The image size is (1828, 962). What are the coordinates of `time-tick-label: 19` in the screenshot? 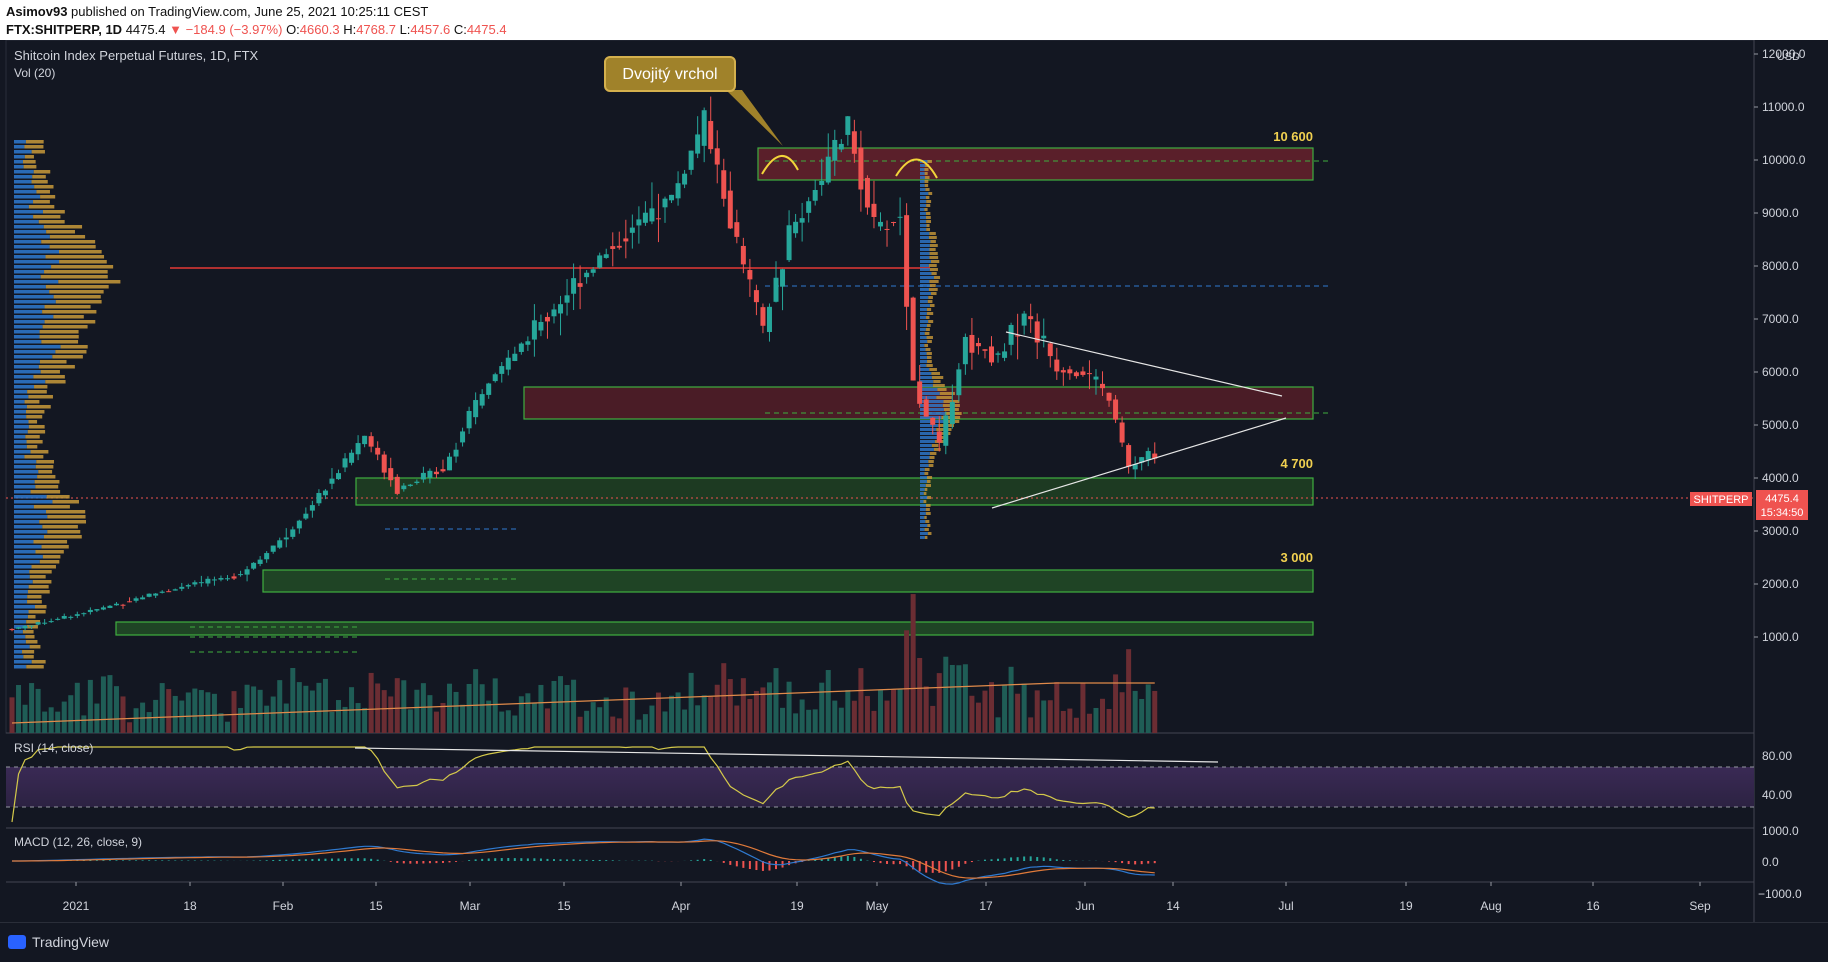 It's located at (797, 906).